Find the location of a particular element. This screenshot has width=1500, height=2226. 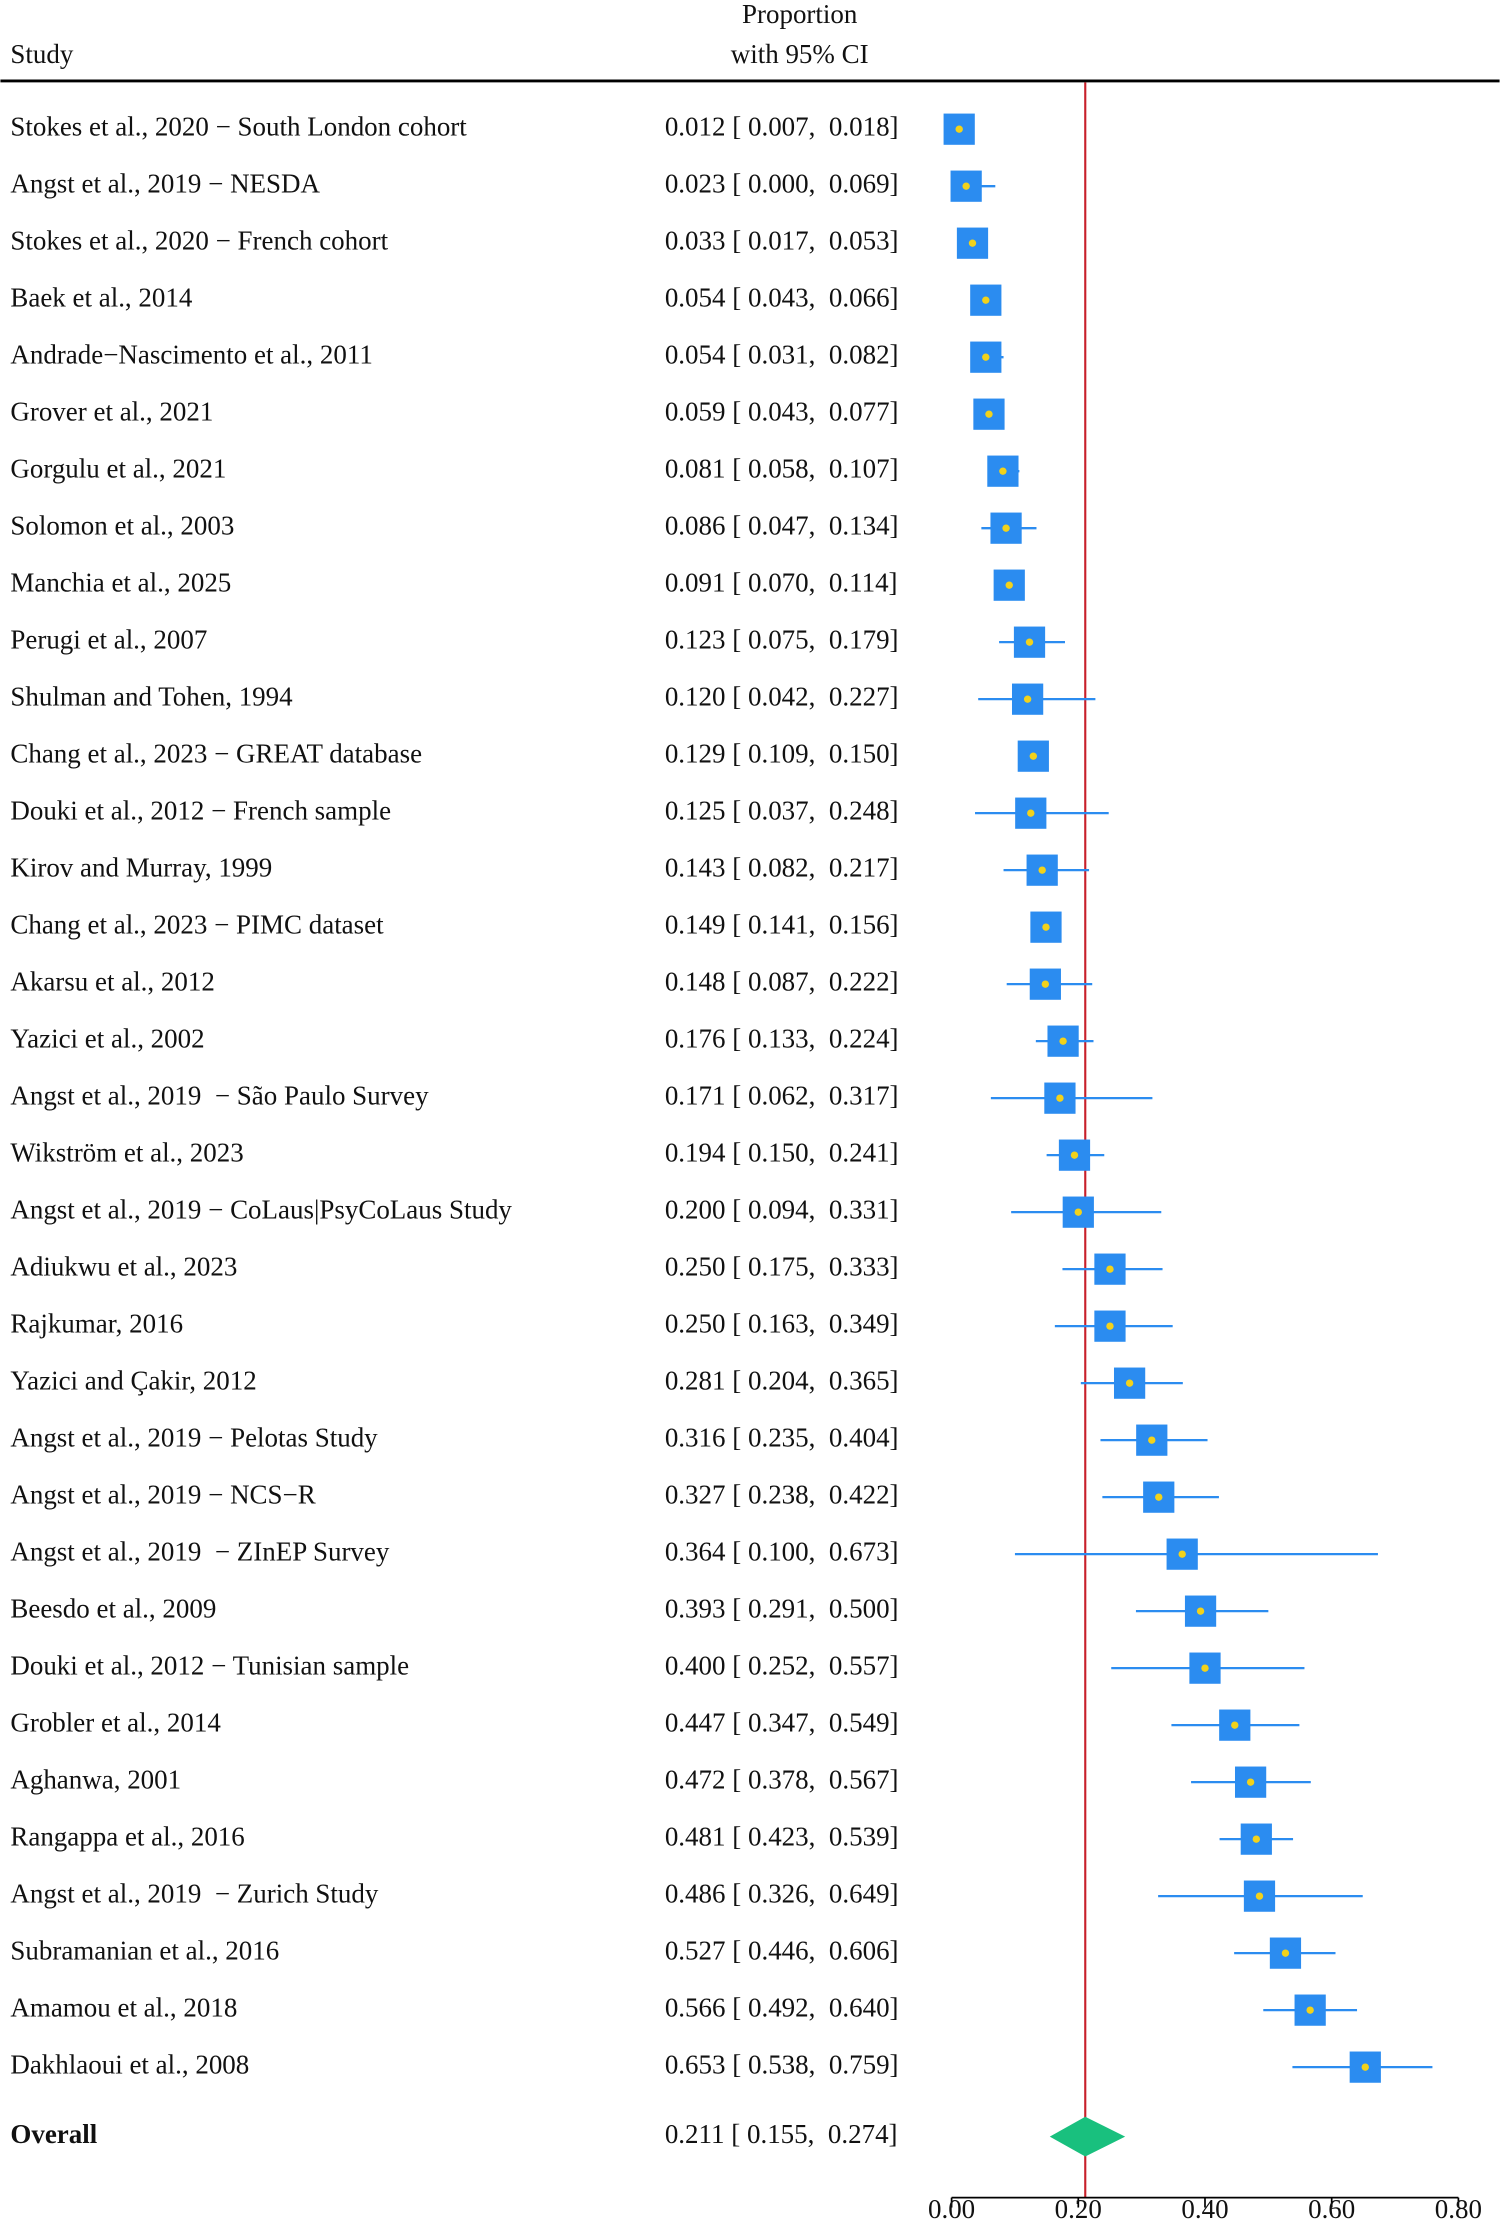

ci-label: 0.123 [ 0.075, 0.179] is located at coordinates (782, 639).